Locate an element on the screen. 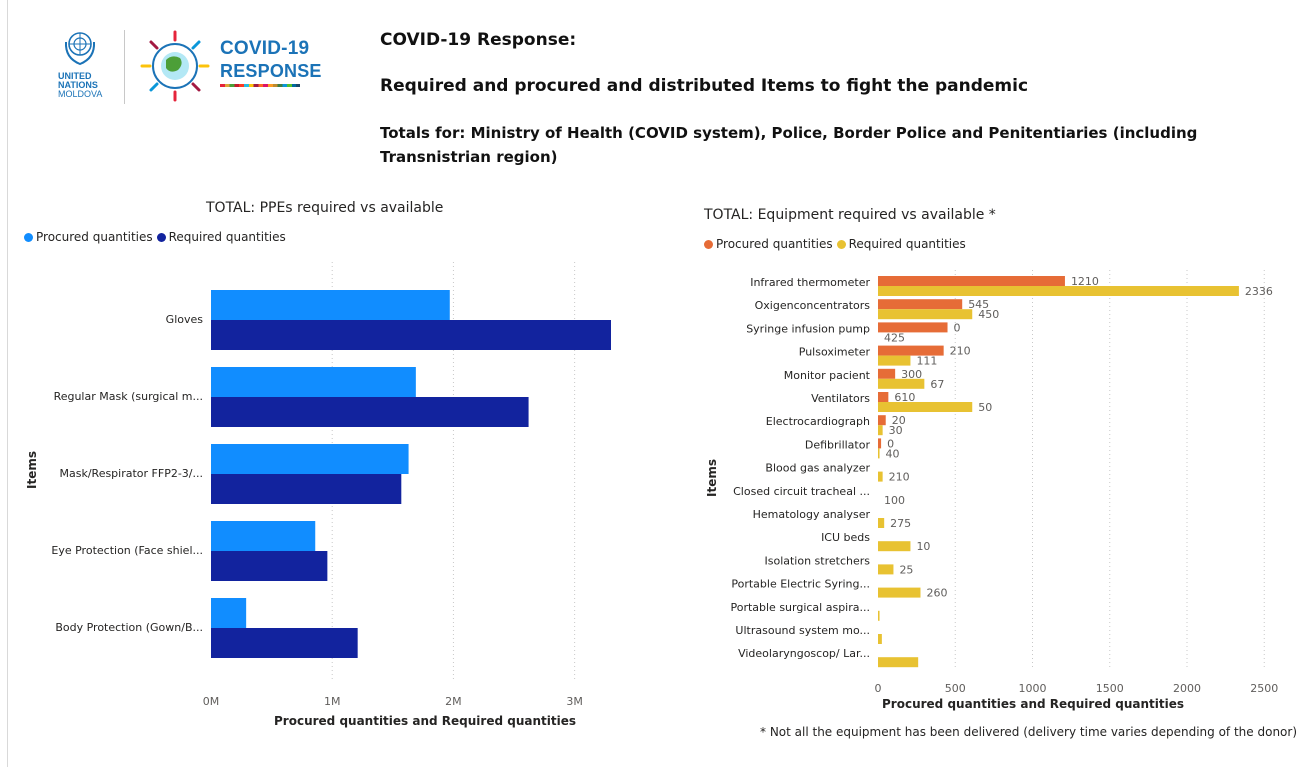 The width and height of the screenshot is (1316, 767). data-label: 111 is located at coordinates (926, 361).